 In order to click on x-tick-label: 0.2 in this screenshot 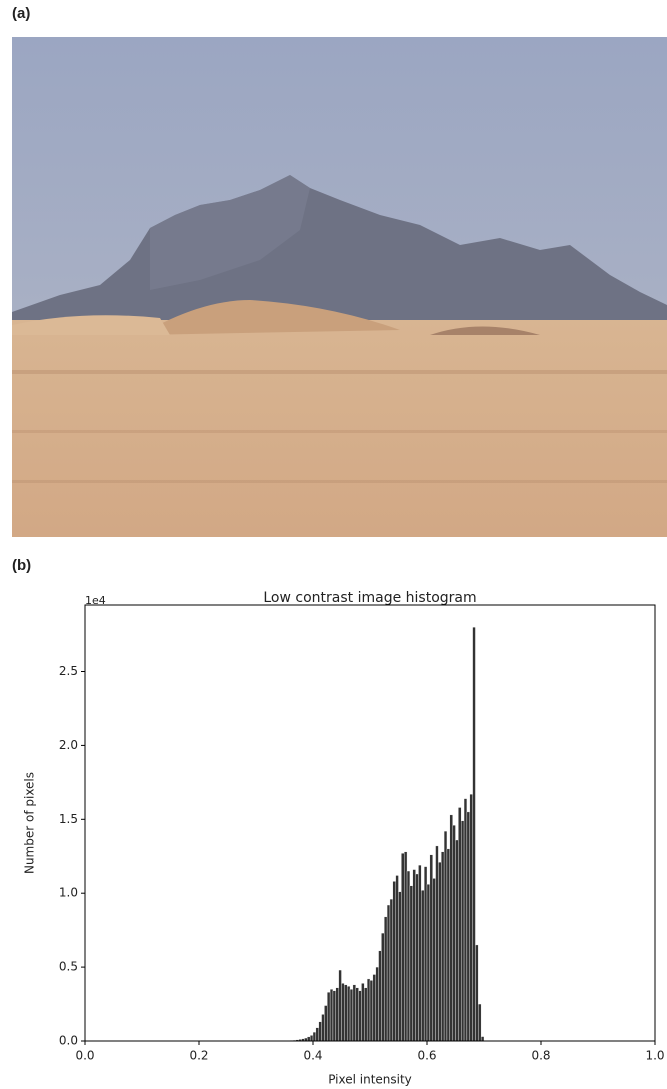, I will do `click(198, 1056)`.